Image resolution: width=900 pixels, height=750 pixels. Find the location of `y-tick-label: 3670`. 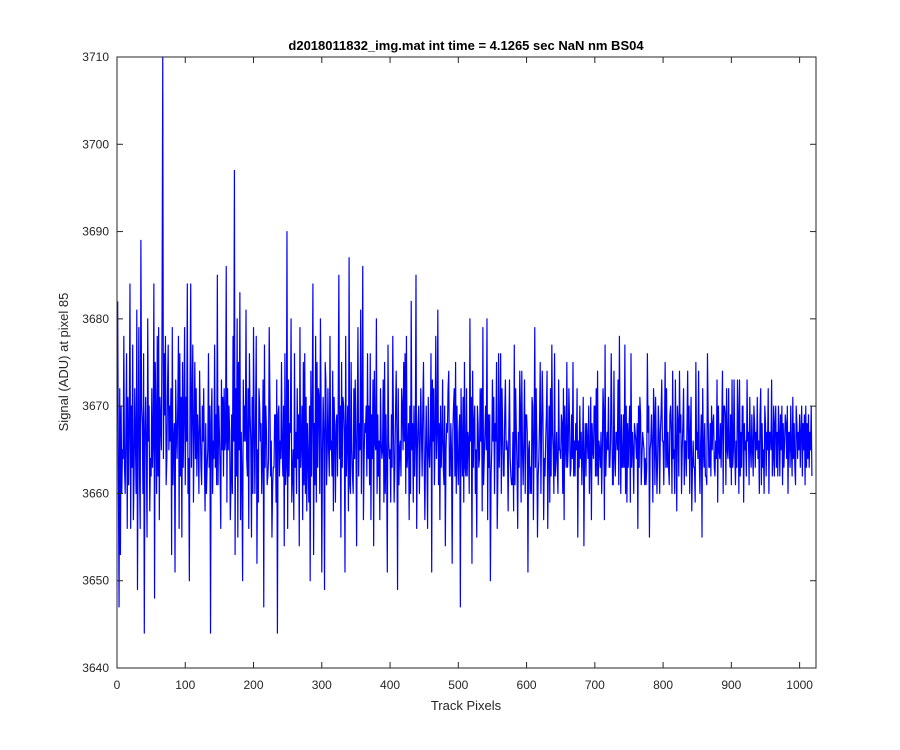

y-tick-label: 3670 is located at coordinates (95, 406).